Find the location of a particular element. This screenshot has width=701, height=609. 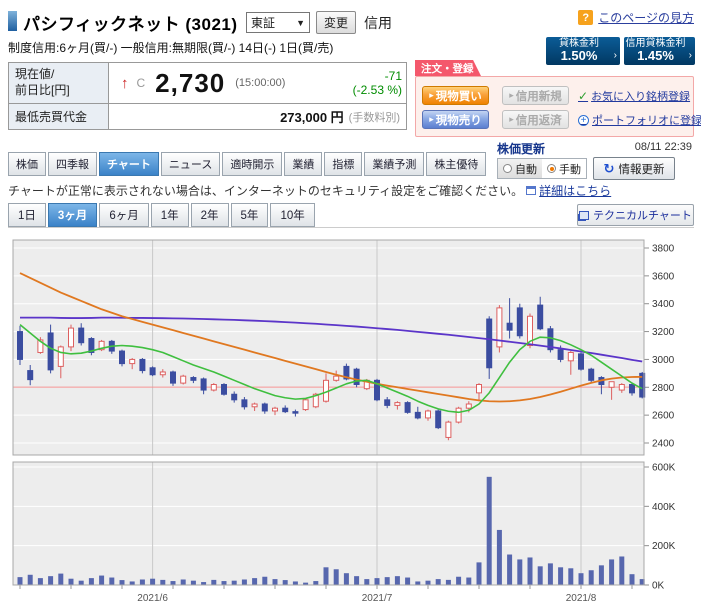

stock-lending-rate-button: 貸株金利 1.50% › is located at coordinates (583, 51).